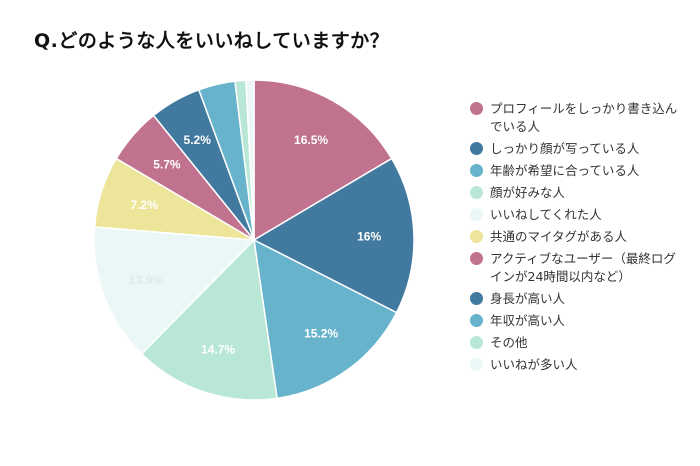 The width and height of the screenshot is (700, 466). What do you see at coordinates (198, 140) in the screenshot?
I see `slice-label: 5.2%` at bounding box center [198, 140].